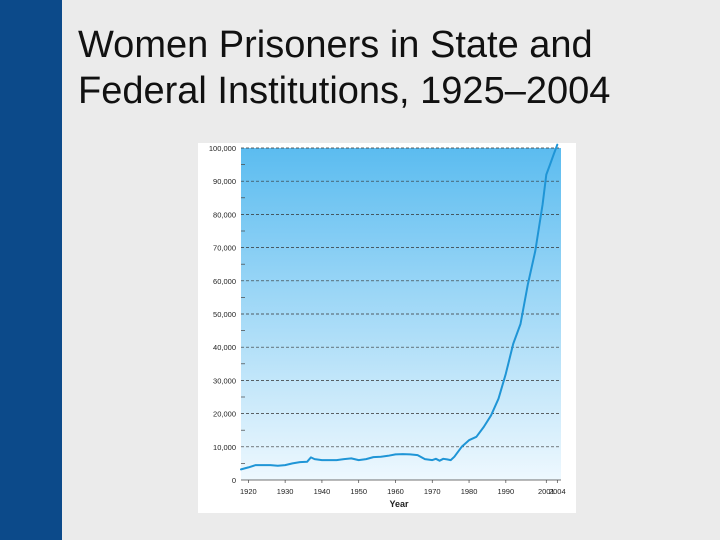  Describe the element at coordinates (224, 281) in the screenshot. I see `y-tick-label: 60,000` at that location.